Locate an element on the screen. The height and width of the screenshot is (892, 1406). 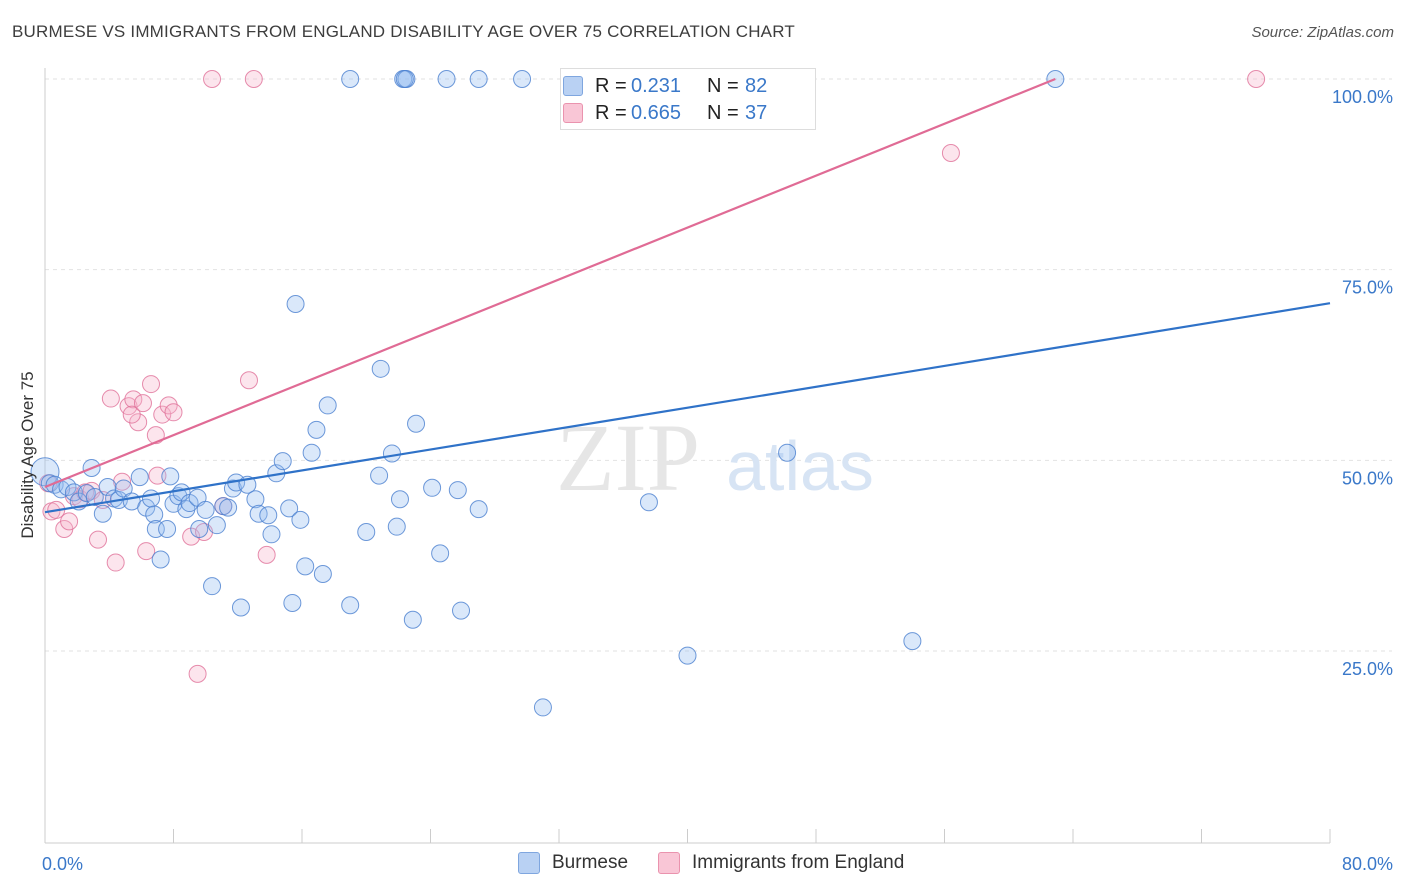
legend-label-england: Immigrants from England is located at coordinates (798, 862).